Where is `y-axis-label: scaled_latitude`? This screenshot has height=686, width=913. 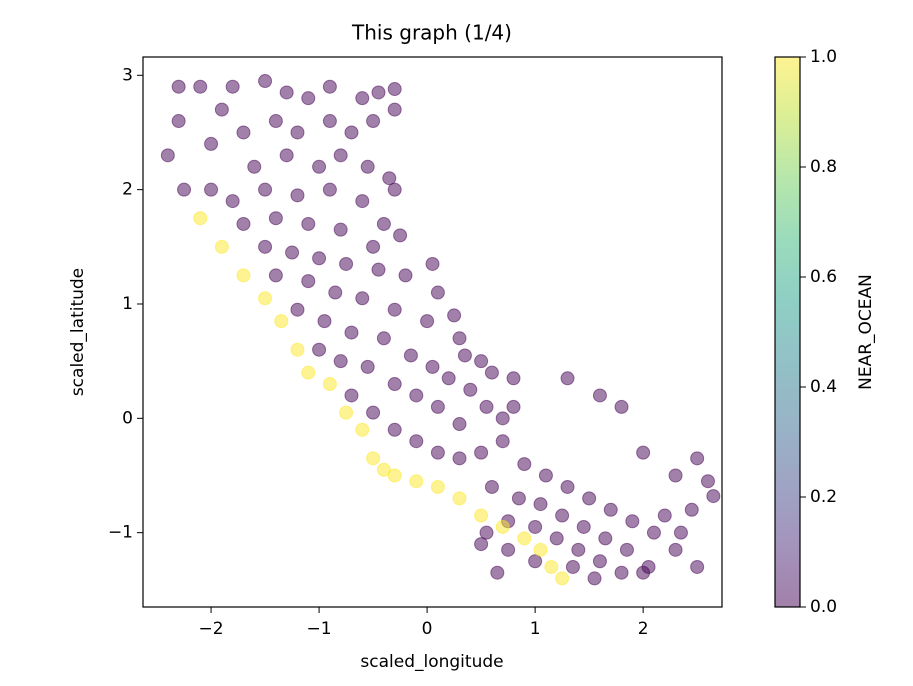 y-axis-label: scaled_latitude is located at coordinates (78, 332).